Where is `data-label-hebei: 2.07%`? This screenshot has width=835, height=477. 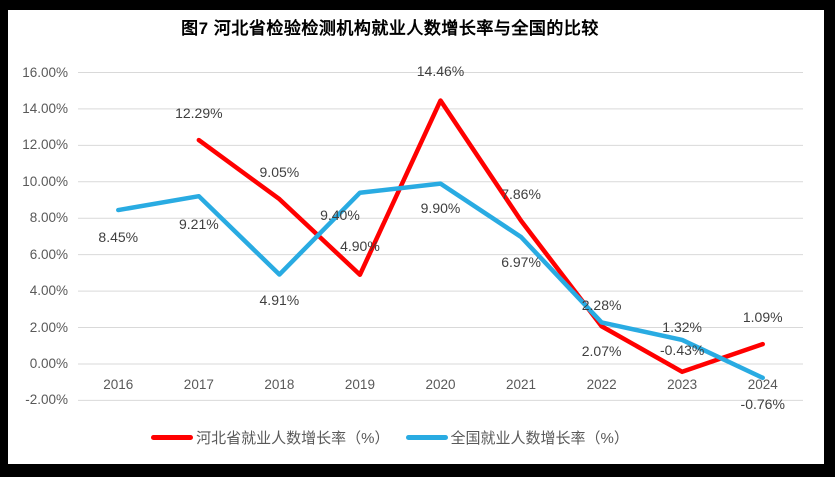
data-label-hebei: 2.07% is located at coordinates (601, 351).